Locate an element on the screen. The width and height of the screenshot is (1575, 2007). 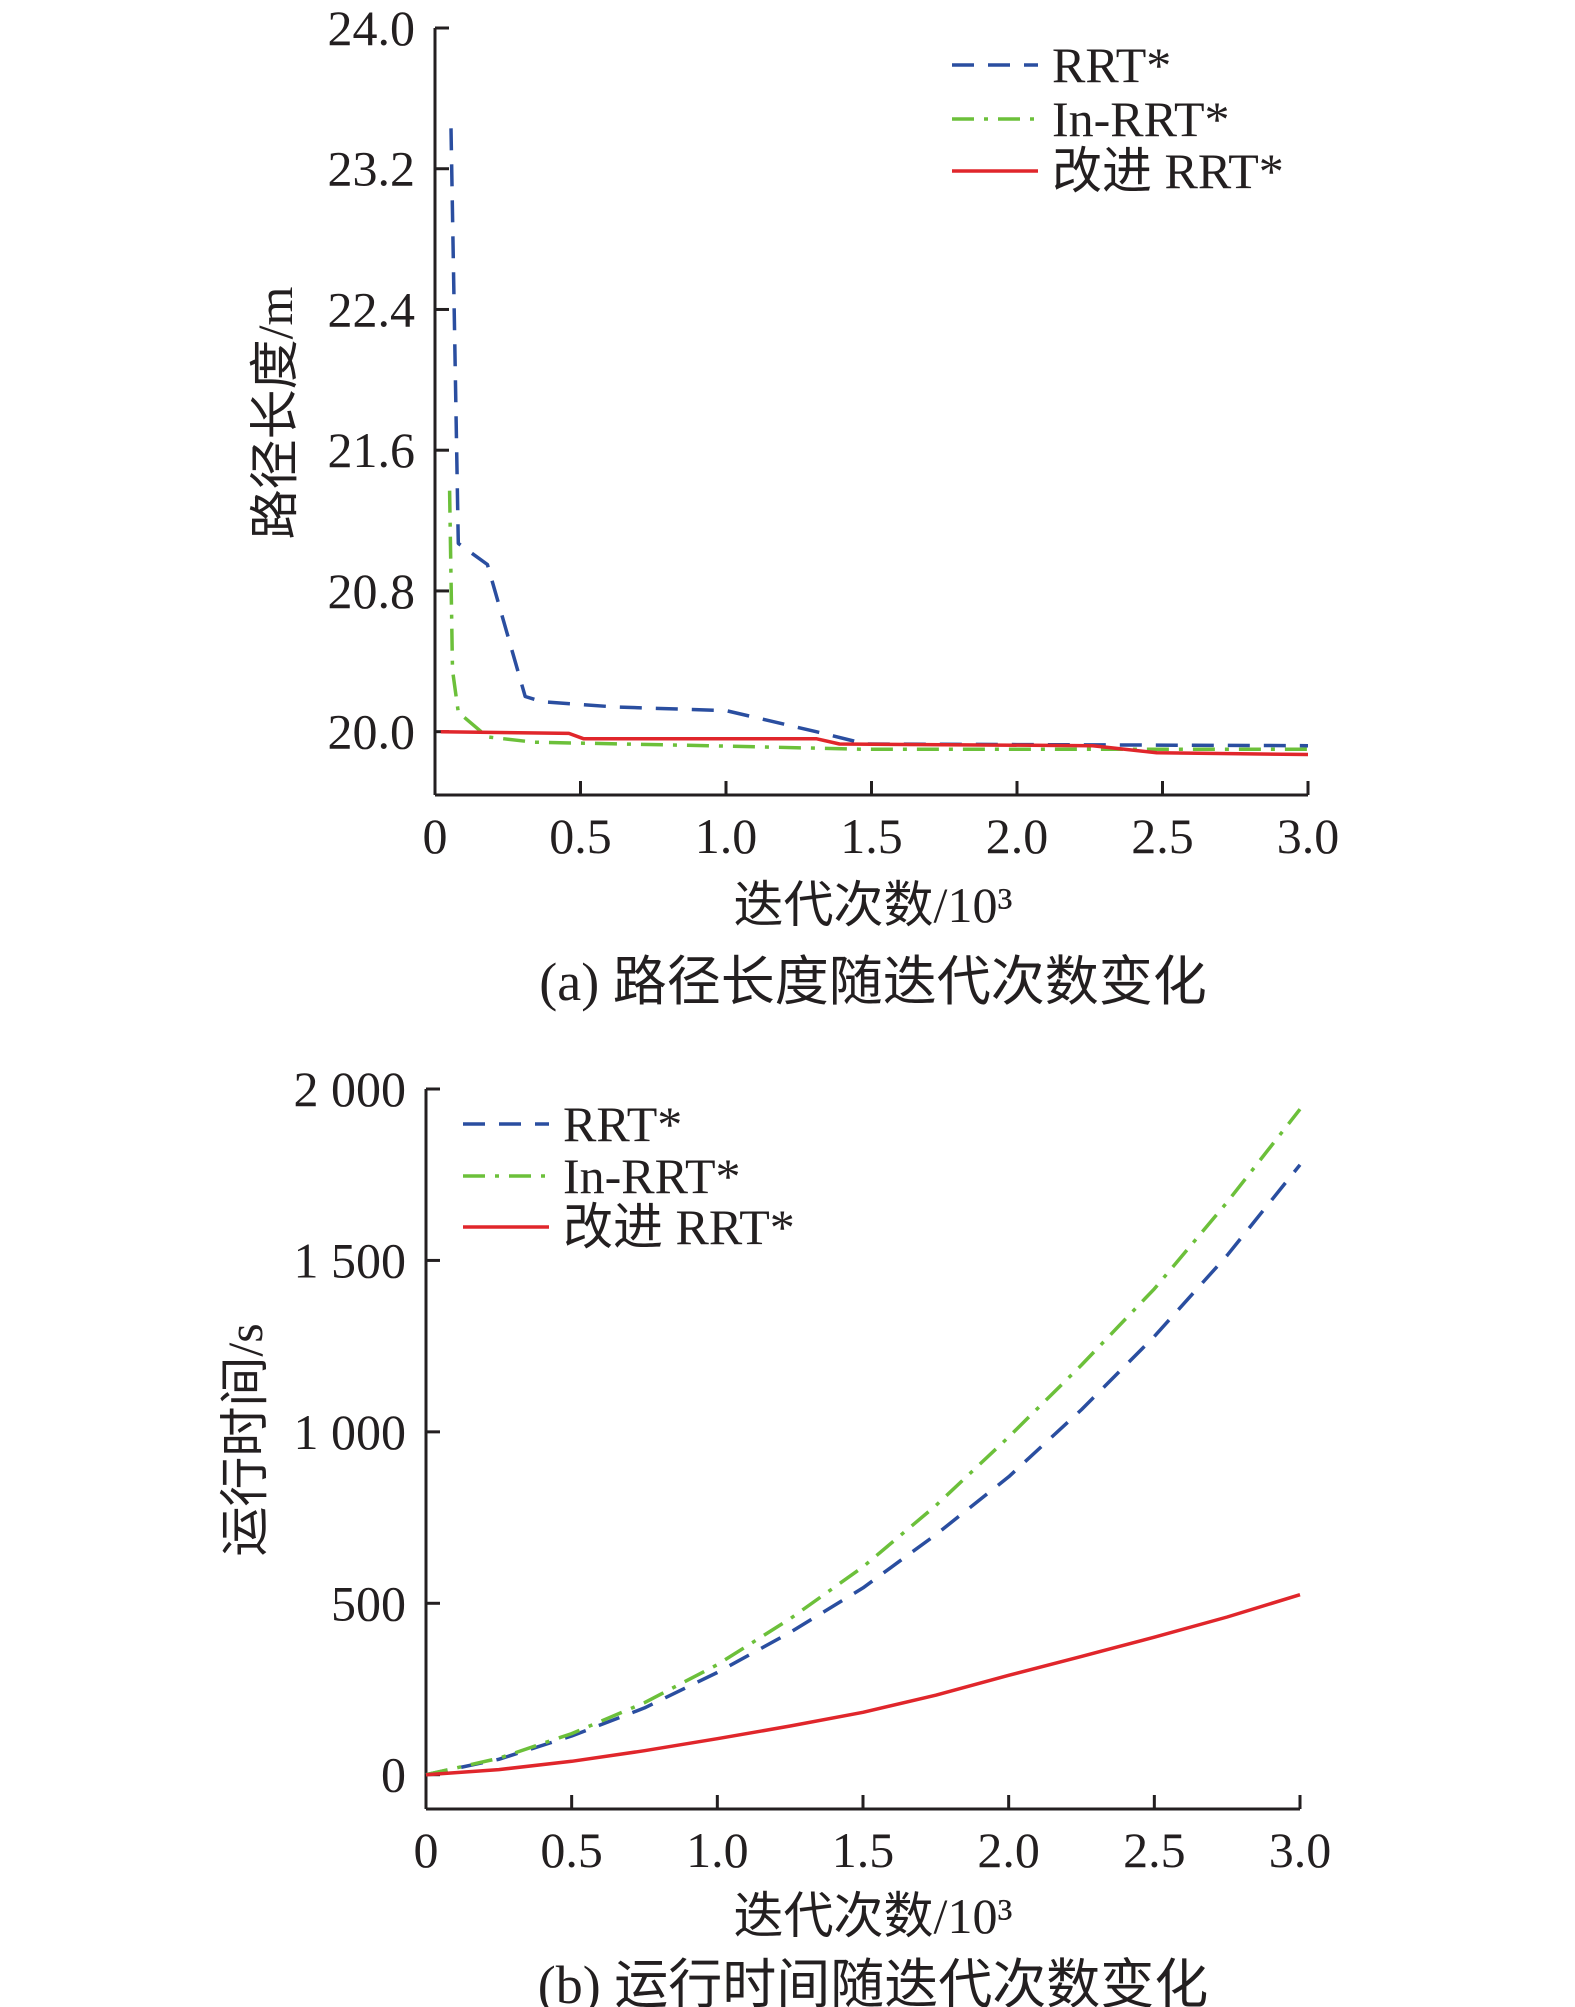
y-tick-label: 2 000 is located at coordinates (350, 1089).